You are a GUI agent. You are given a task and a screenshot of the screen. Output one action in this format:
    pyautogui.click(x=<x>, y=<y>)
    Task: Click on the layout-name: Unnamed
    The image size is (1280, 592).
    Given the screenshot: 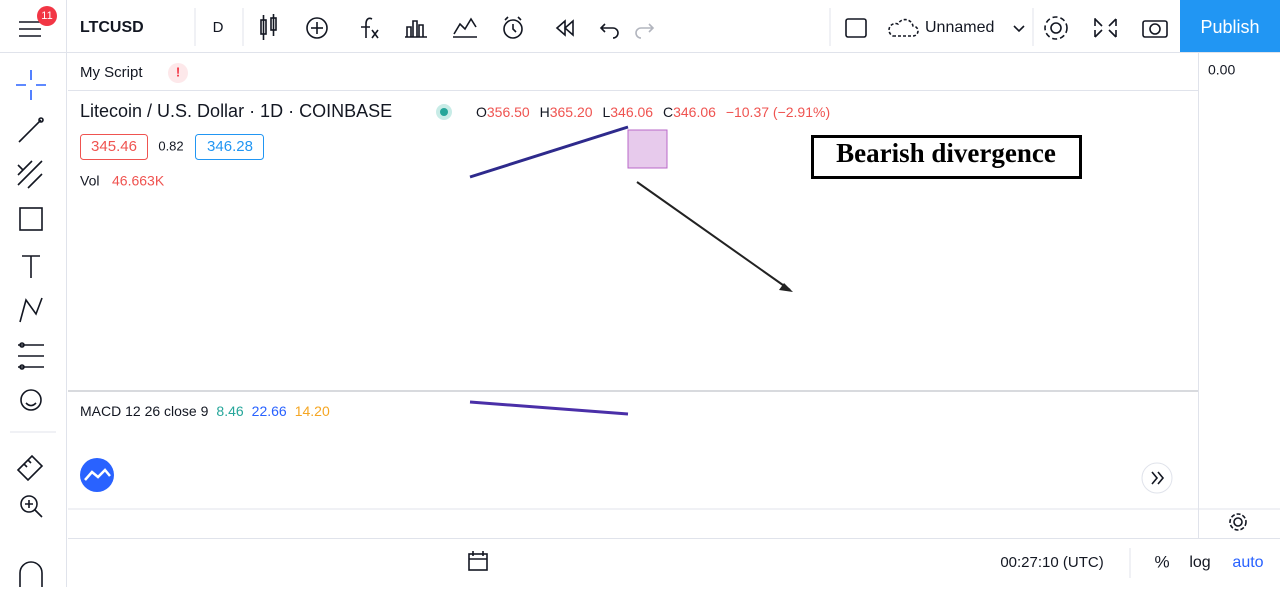 What is the action you would take?
    pyautogui.click(x=959, y=27)
    